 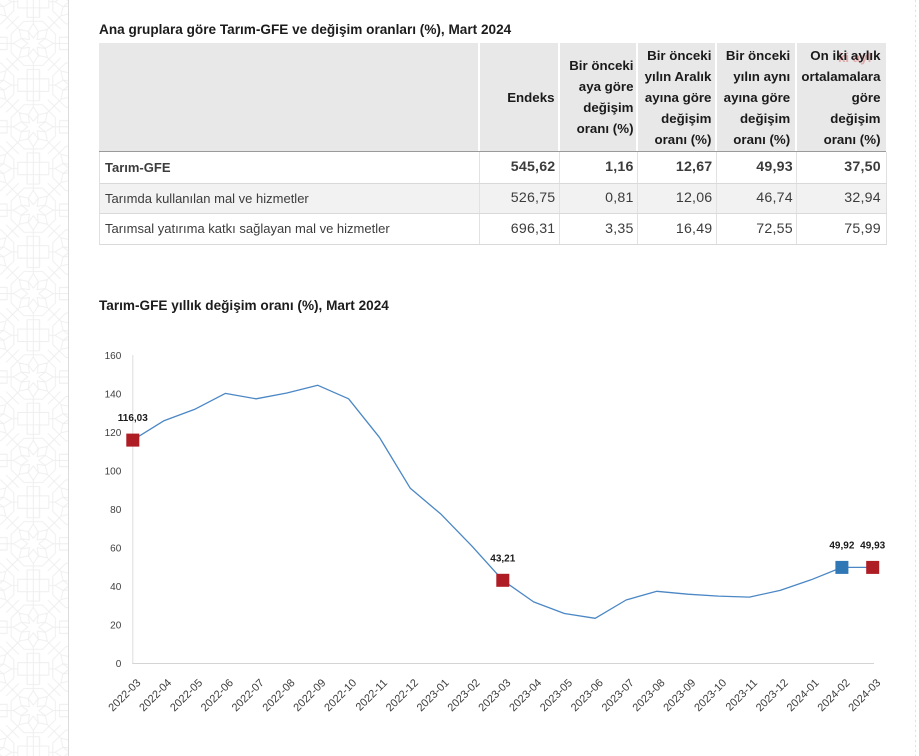 I want to click on svg-text: 2023-05, so click(x=556, y=695).